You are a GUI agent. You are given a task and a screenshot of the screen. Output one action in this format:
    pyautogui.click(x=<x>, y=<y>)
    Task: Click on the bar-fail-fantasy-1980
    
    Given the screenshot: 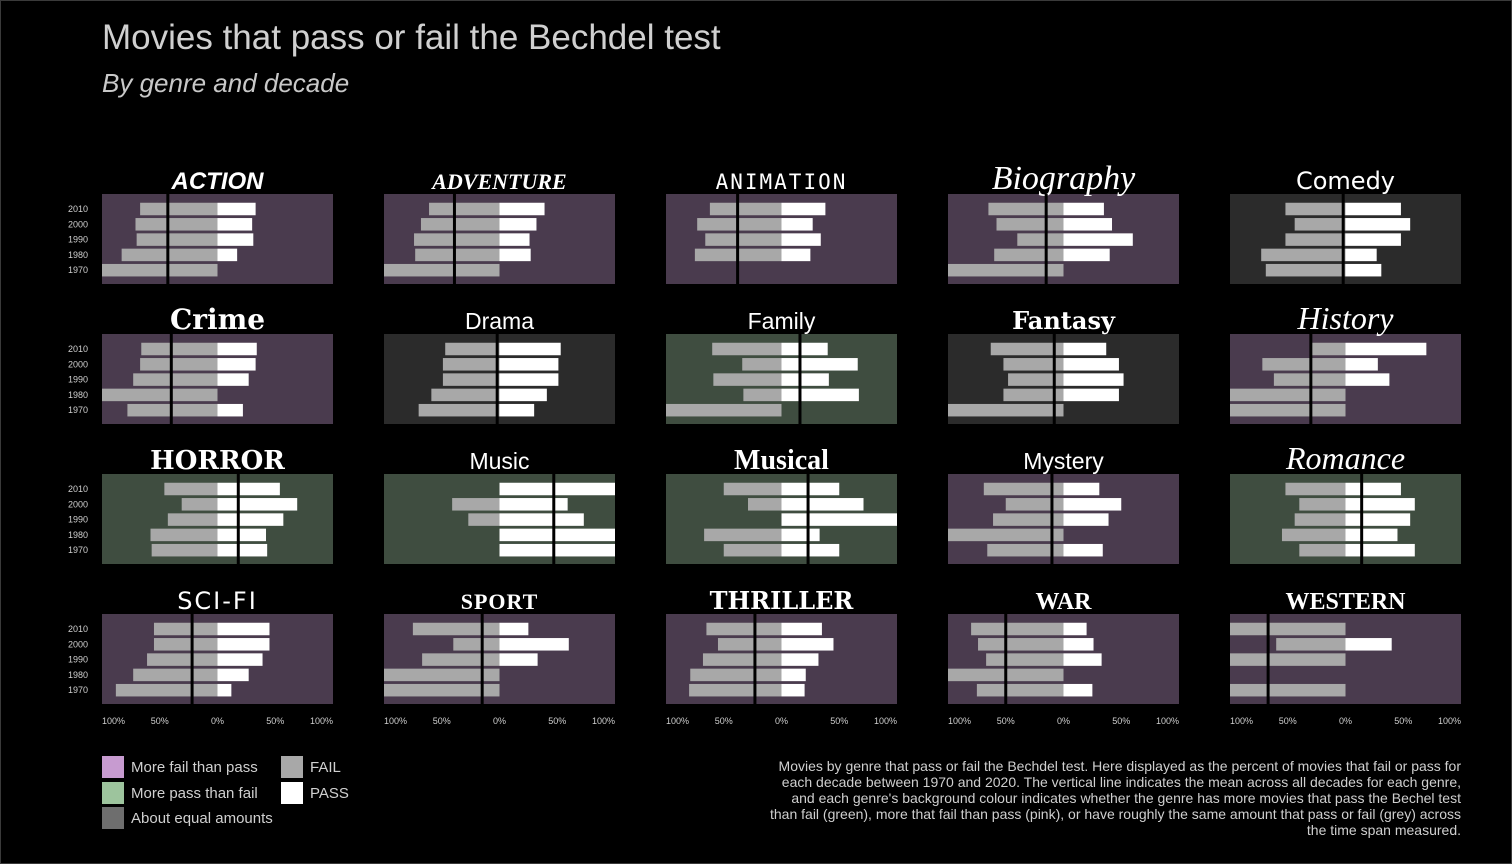 What is the action you would take?
    pyautogui.click(x=1033, y=395)
    